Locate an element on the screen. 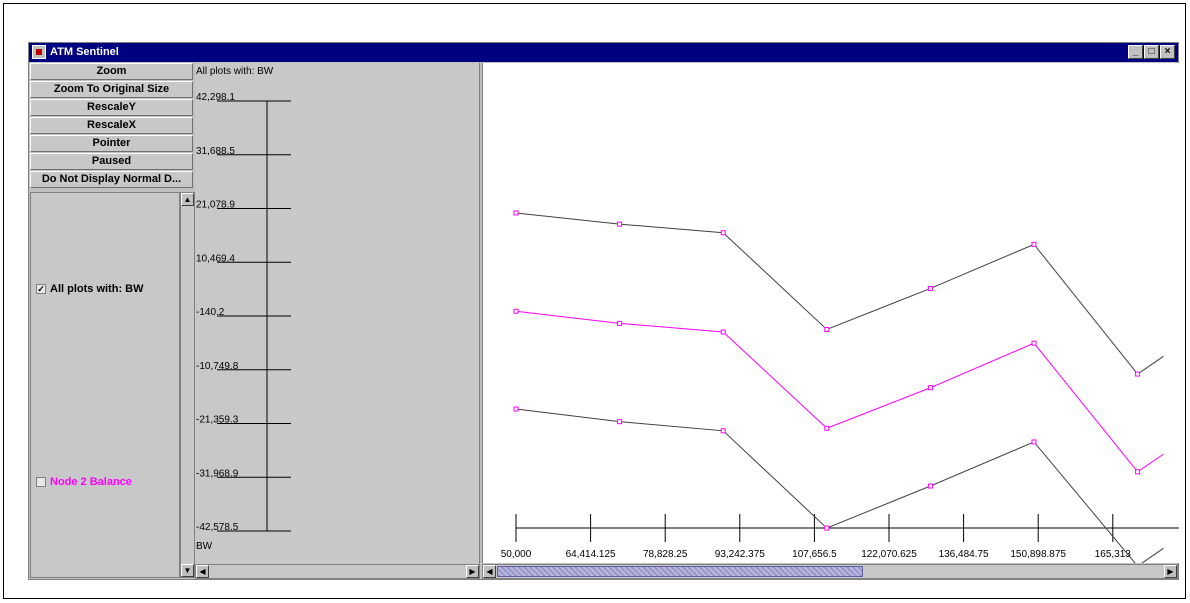 The width and height of the screenshot is (1190, 603). y-tick-label: -21,359.3 is located at coordinates (217, 420).